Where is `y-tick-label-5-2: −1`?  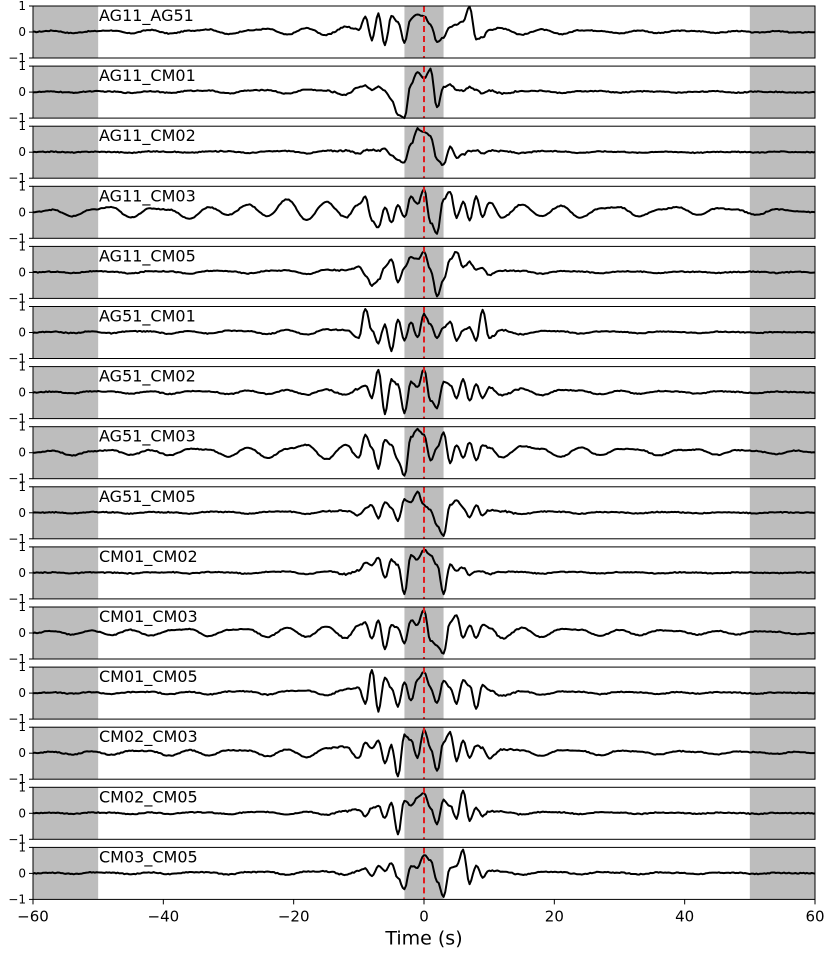
y-tick-label-5-2: −1 is located at coordinates (17, 359).